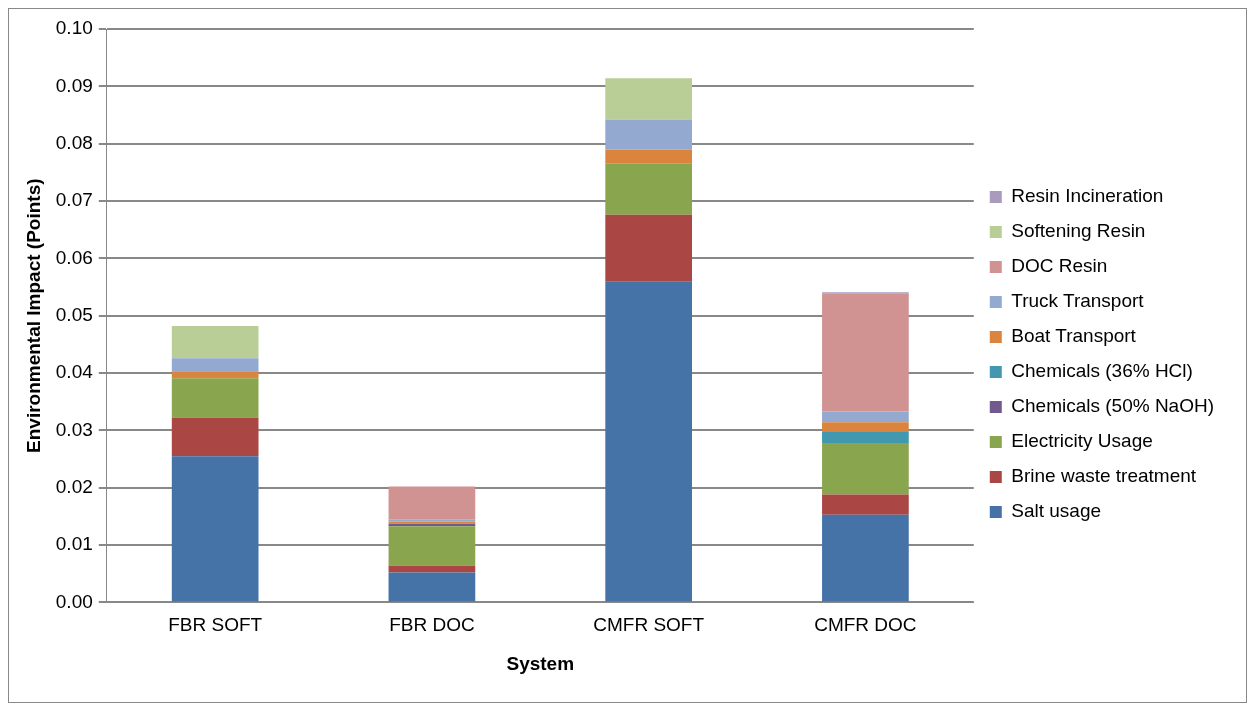  I want to click on y-tick-label: 0.00, so click(74, 601).